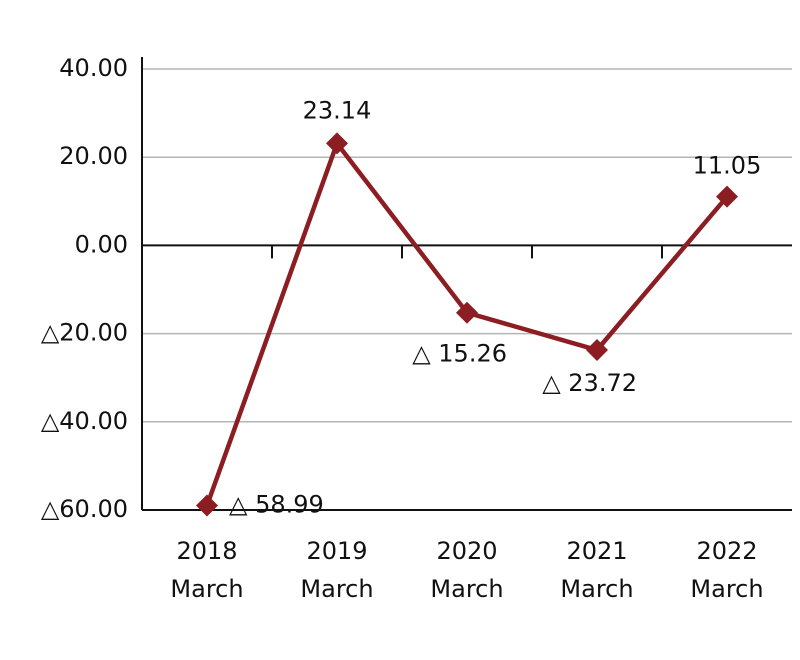  I want to click on x-tick-label-line: 2018, so click(206, 551).